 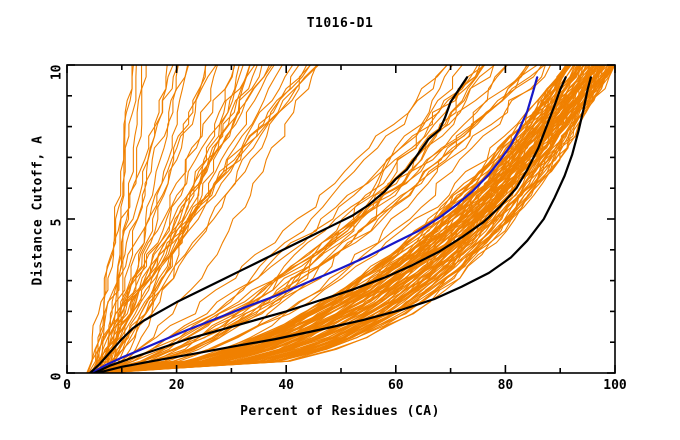 What do you see at coordinates (57, 222) in the screenshot?
I see `y-tick-label: 5` at bounding box center [57, 222].